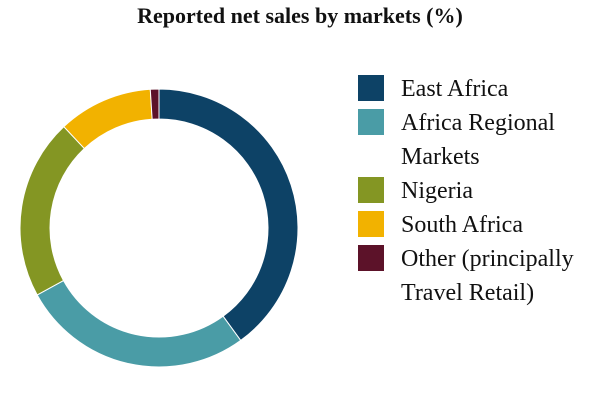  Describe the element at coordinates (52, 210) in the screenshot. I see `donut-slice-nigeria` at that location.